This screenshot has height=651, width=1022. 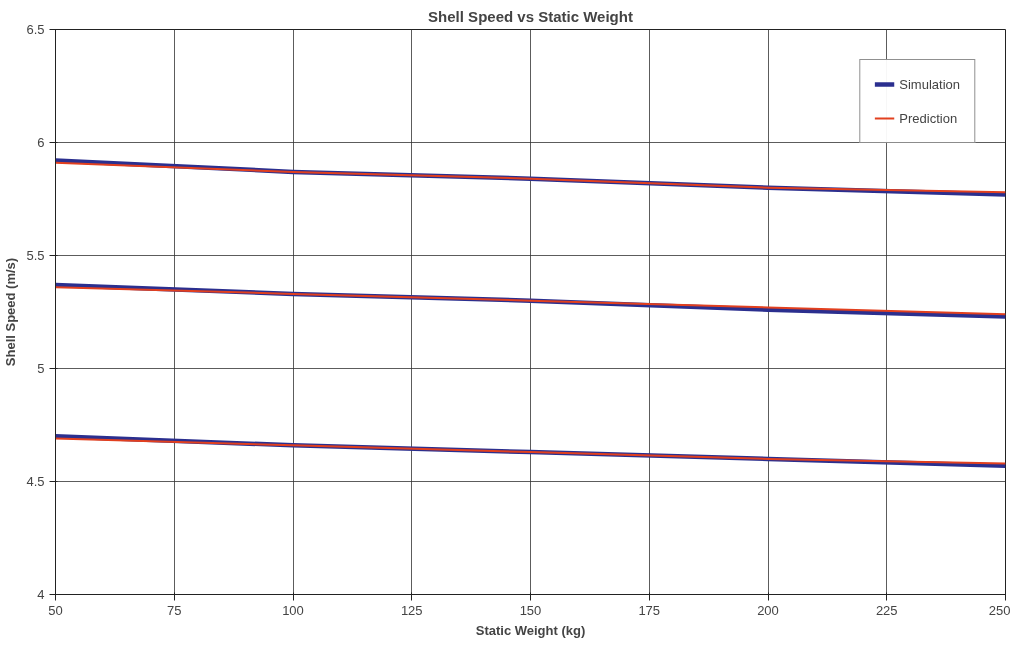 What do you see at coordinates (174, 610) in the screenshot?
I see `x-tick-label: 75` at bounding box center [174, 610].